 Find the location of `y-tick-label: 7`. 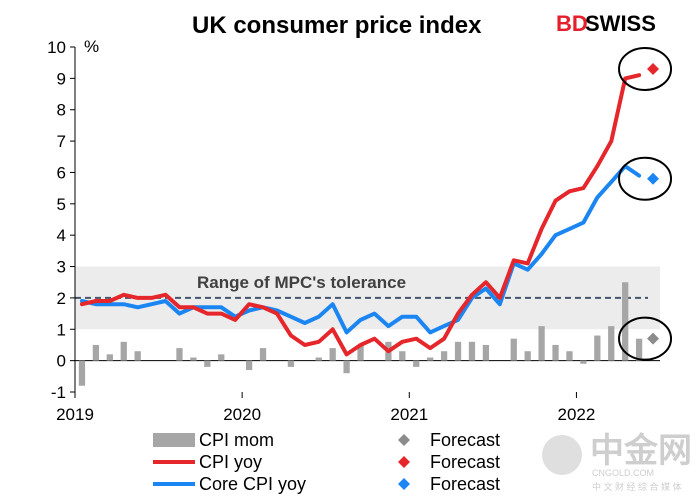

y-tick-label: 7 is located at coordinates (61, 141).